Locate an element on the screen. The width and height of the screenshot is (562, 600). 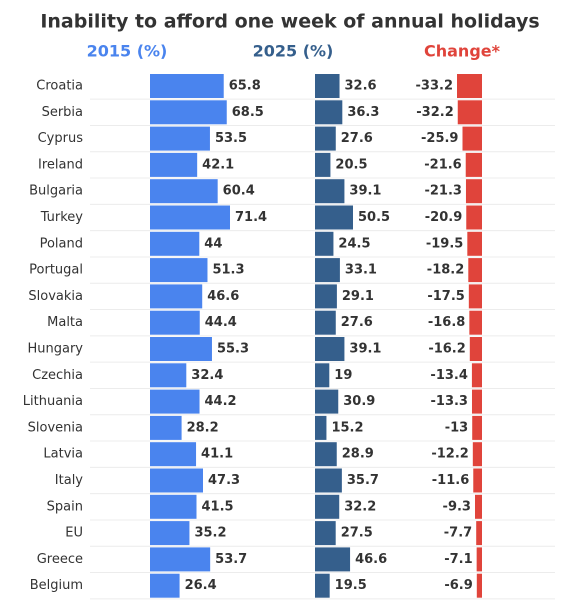
value-label: 68.5 is located at coordinates (248, 112).